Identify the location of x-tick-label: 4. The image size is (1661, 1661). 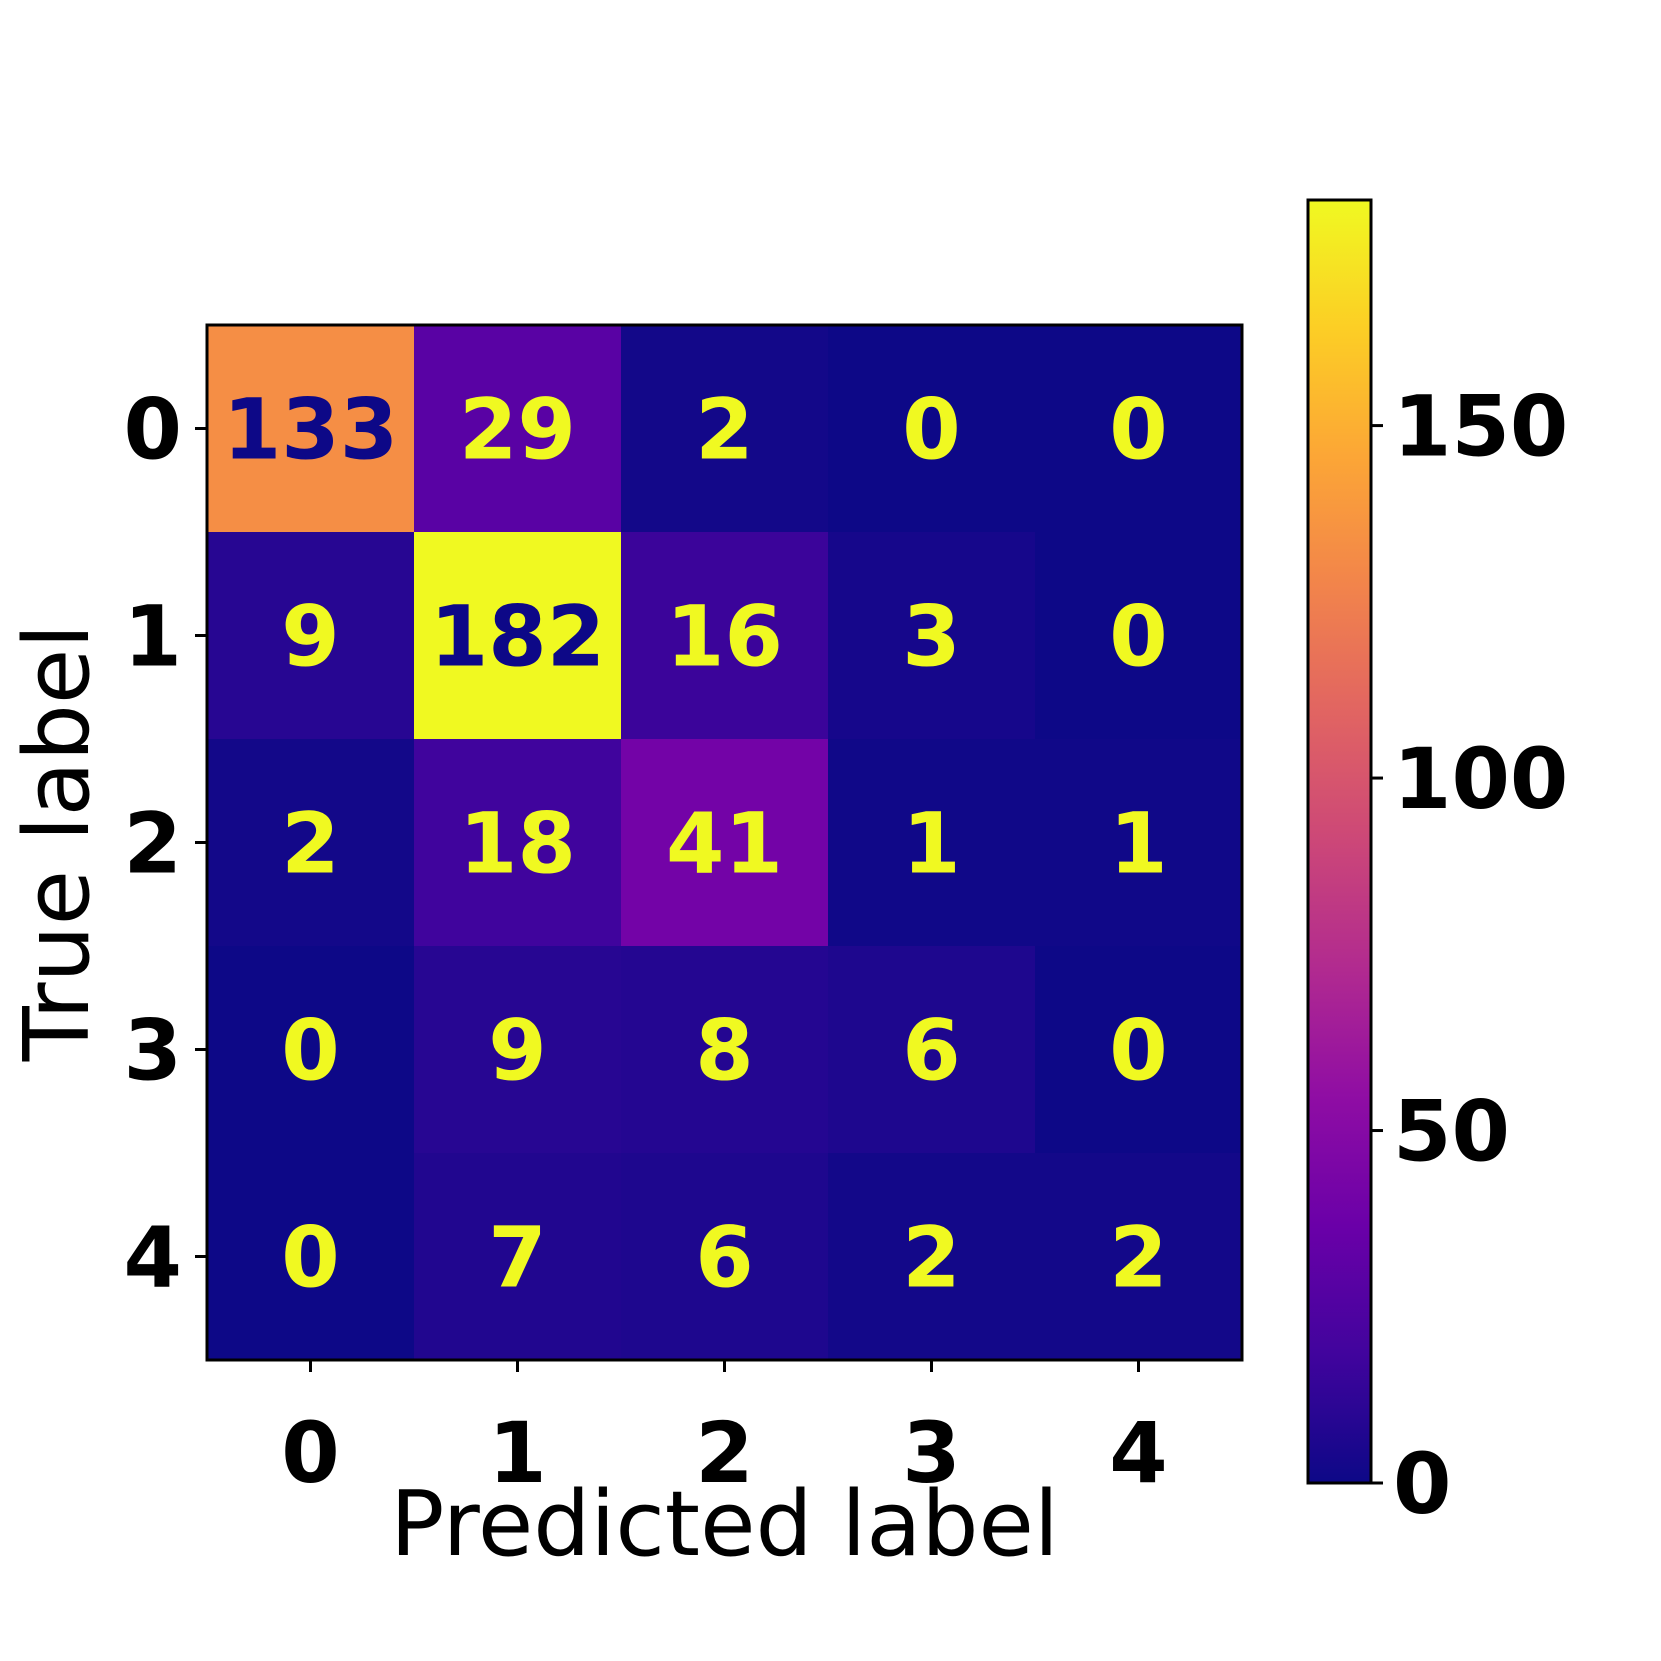
(1138, 1453).